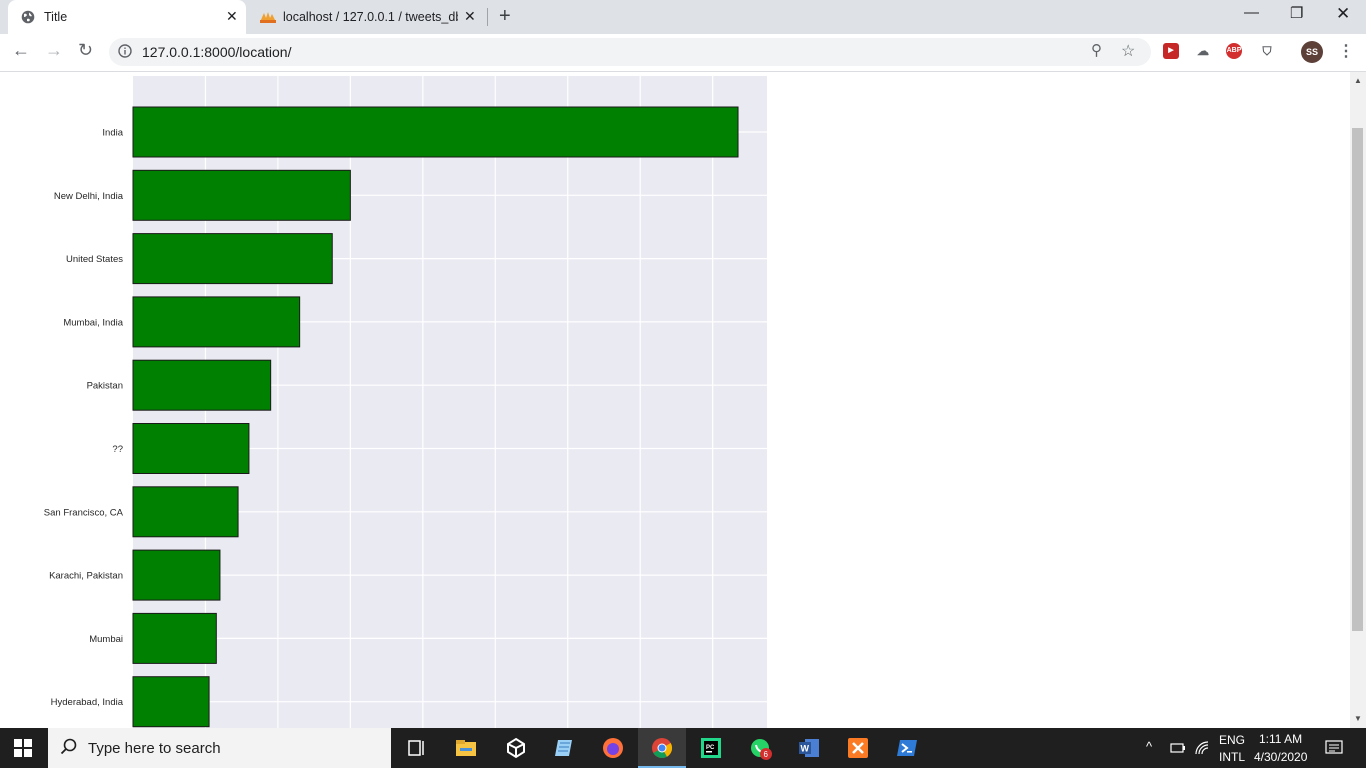 The height and width of the screenshot is (768, 1366). Describe the element at coordinates (1358, 80) in the screenshot. I see `scroll-up-icon: ▲` at that location.